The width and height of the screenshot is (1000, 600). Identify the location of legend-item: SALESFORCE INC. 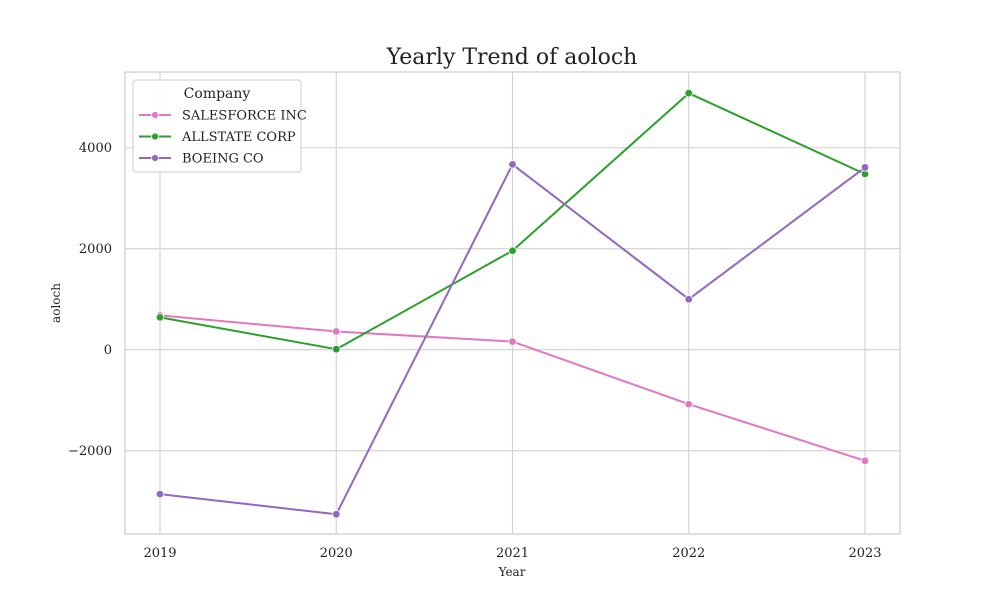
(223, 116).